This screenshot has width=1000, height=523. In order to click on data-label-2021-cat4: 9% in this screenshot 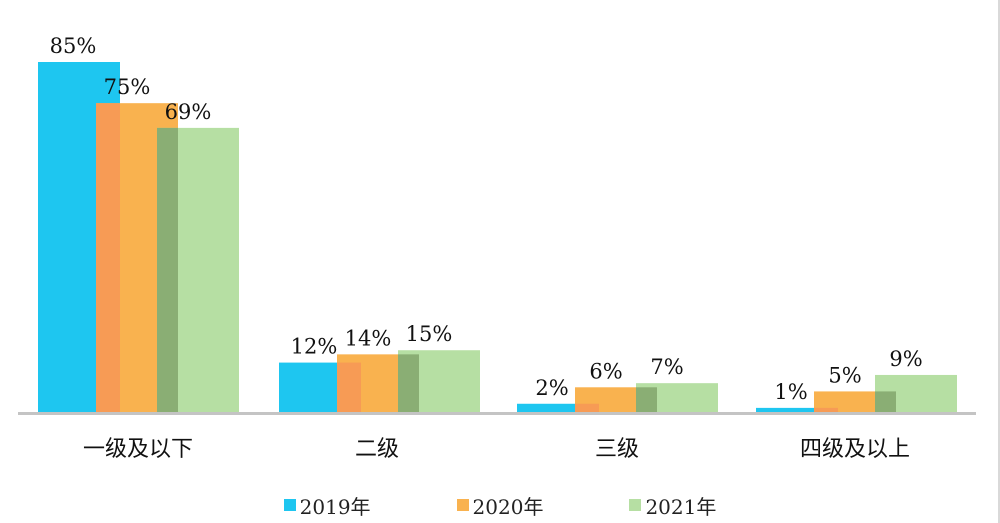, I will do `click(905, 359)`.